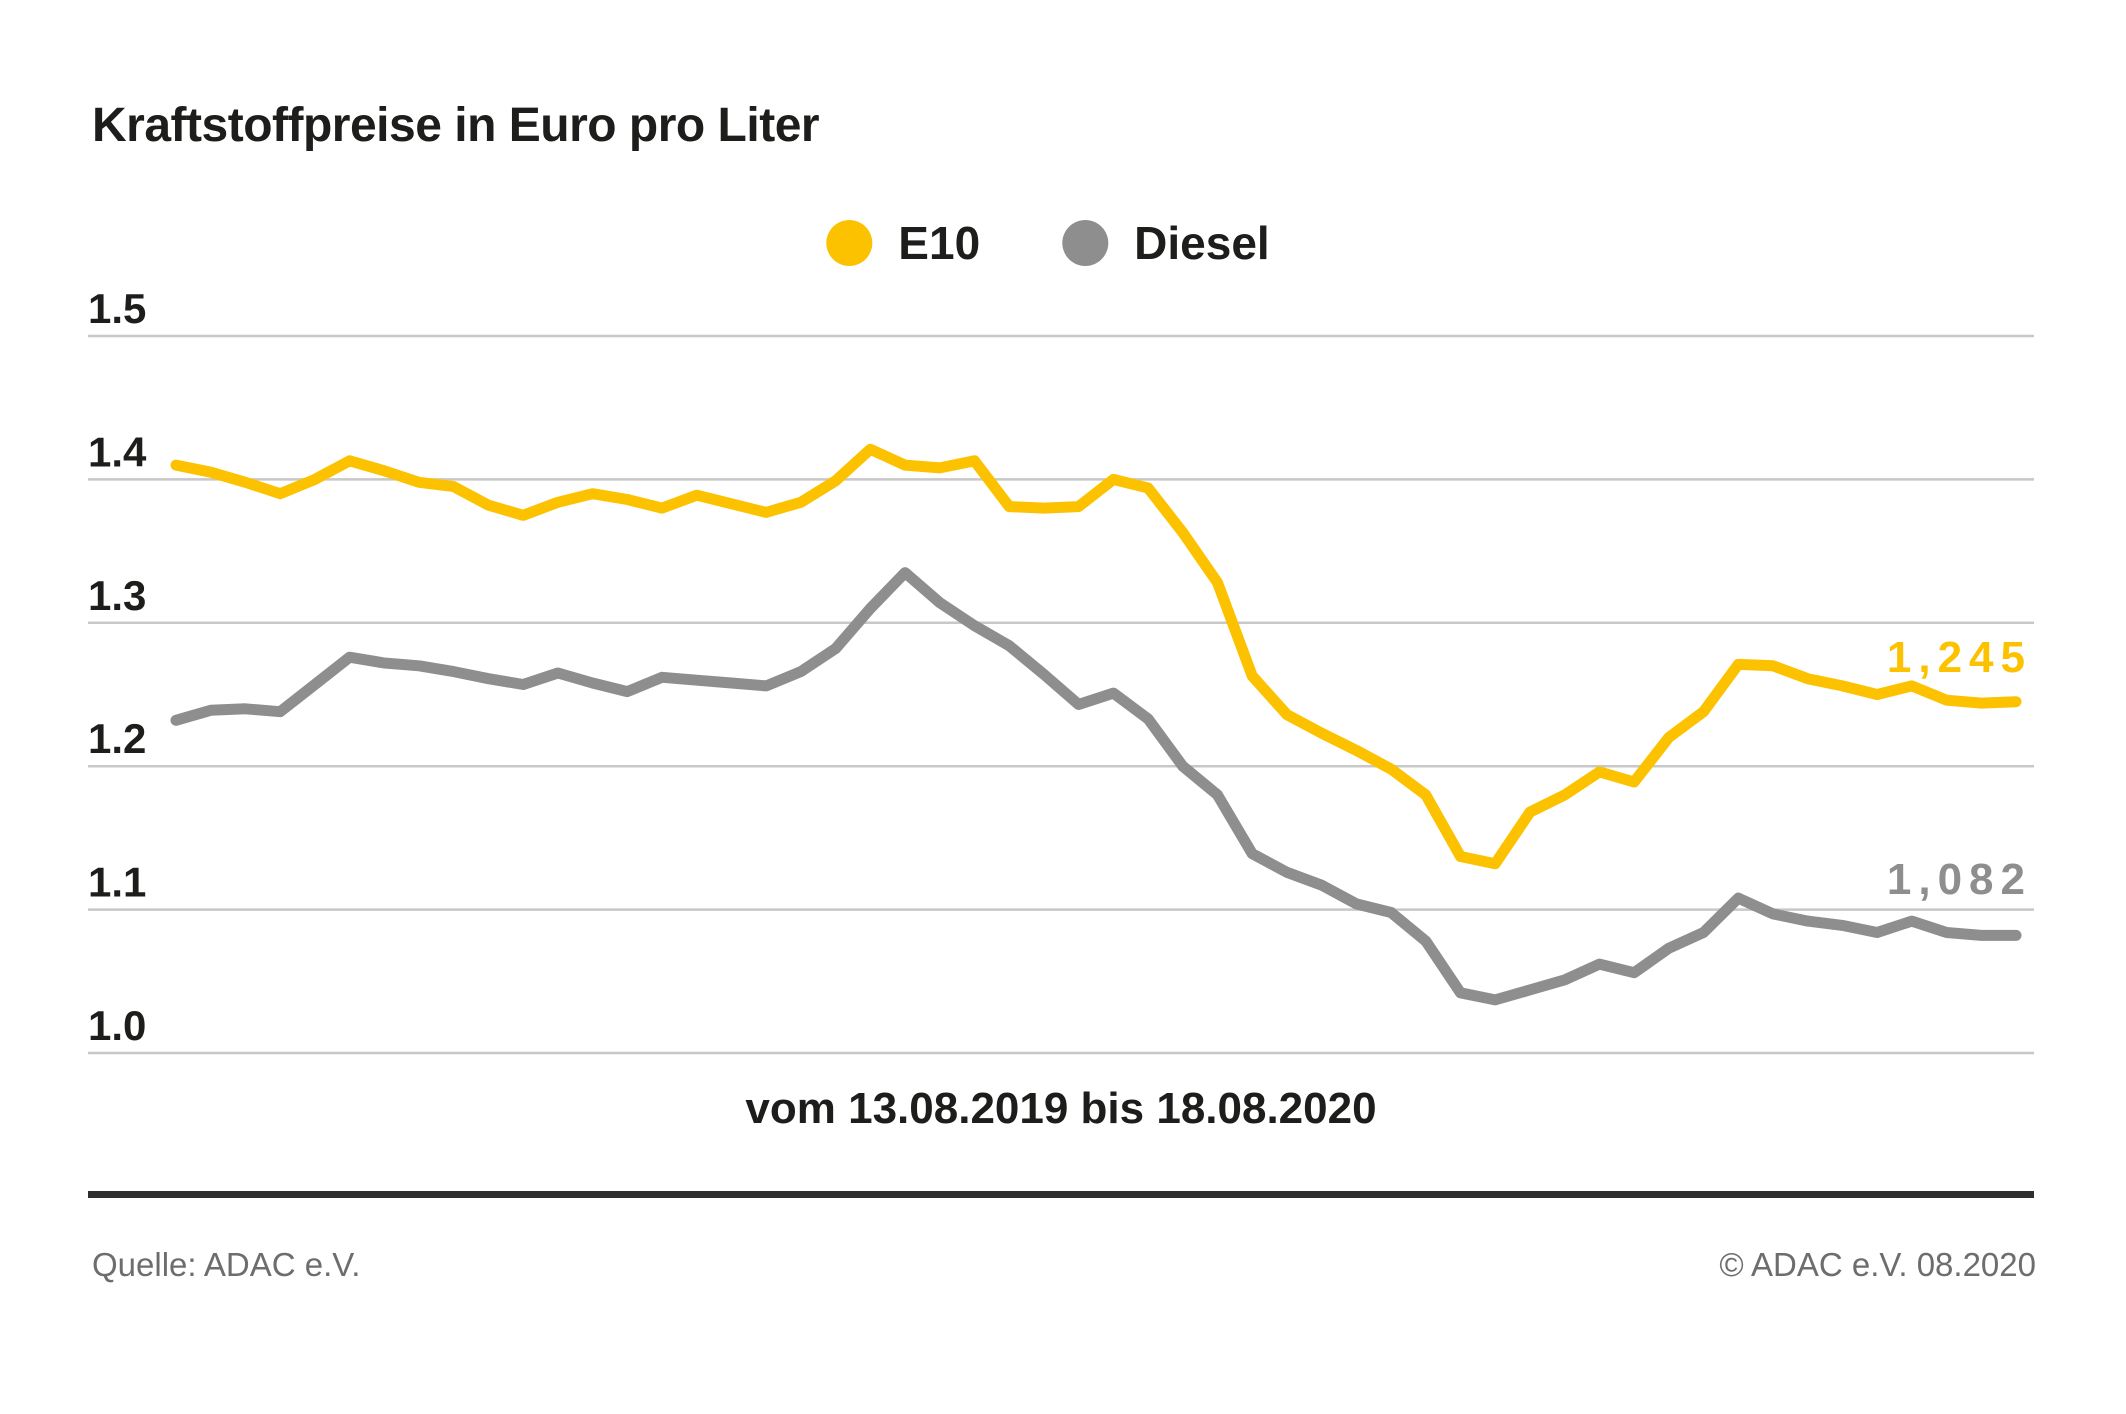 The height and width of the screenshot is (1414, 2126). I want to click on y-tick-label-1.3: 1.3, so click(117, 595).